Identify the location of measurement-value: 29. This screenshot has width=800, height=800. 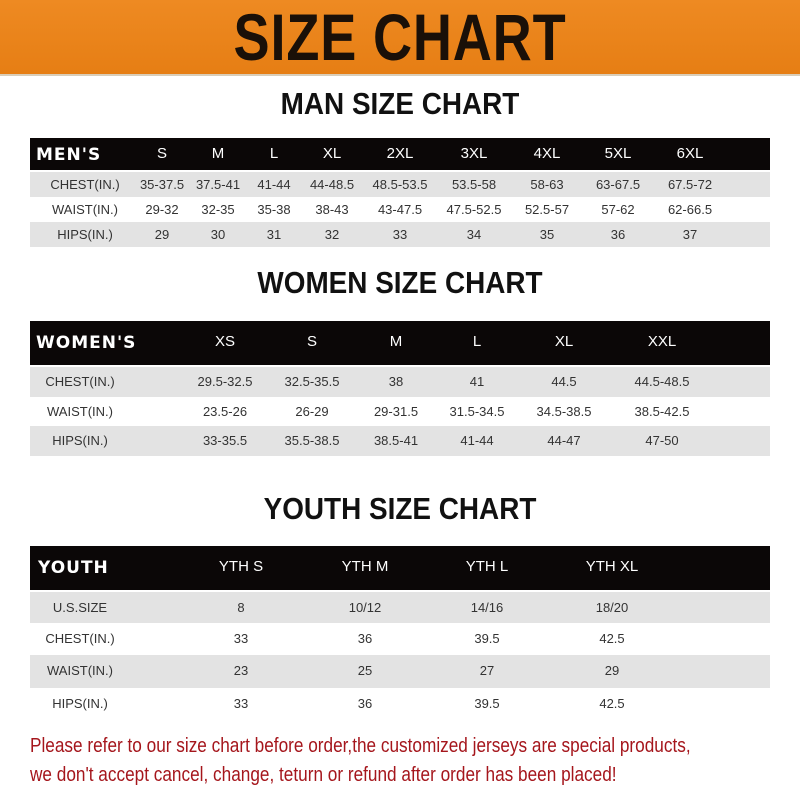
(612, 670).